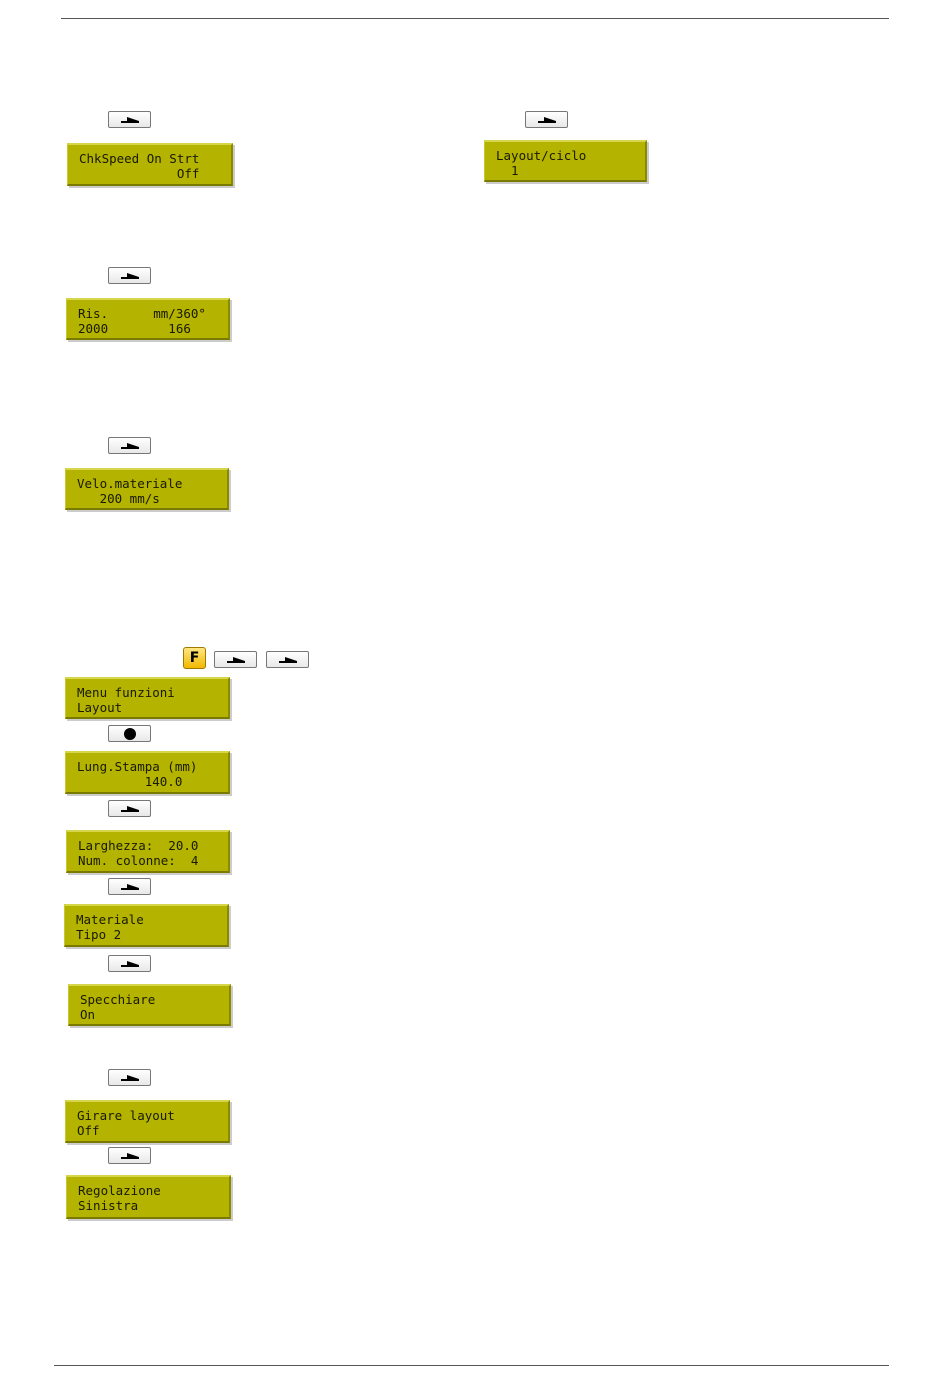 This screenshot has width=950, height=1397. I want to click on lcd-line: Tipo 2, so click(99, 934).